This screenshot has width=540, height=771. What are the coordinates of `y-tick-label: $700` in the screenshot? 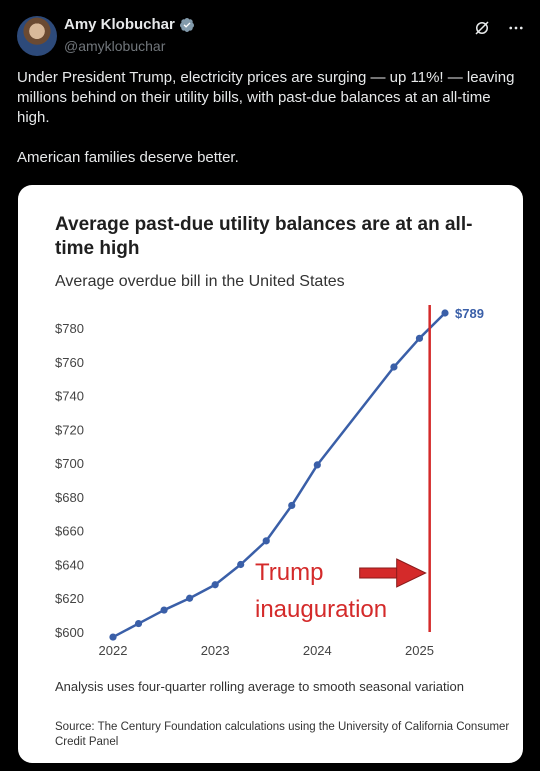 It's located at (69, 463).